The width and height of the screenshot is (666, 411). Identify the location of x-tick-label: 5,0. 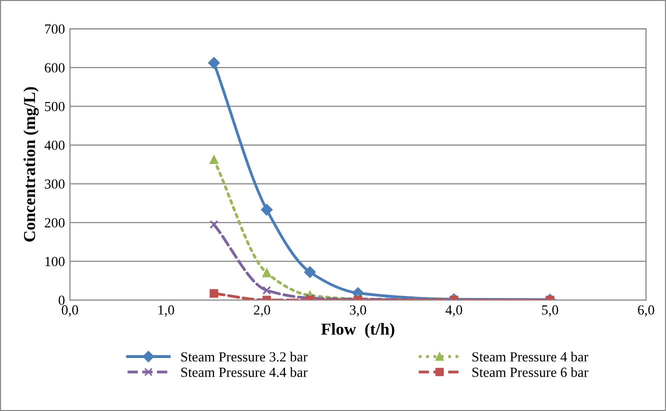
(550, 311).